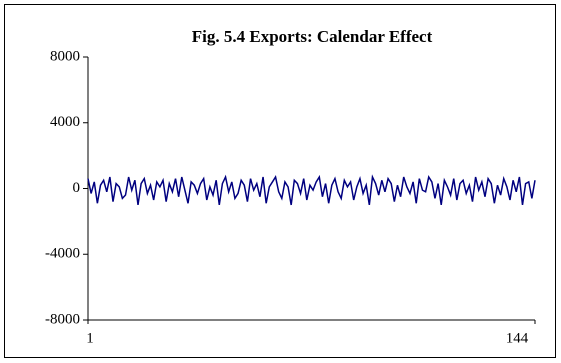 The width and height of the screenshot is (561, 363). What do you see at coordinates (311, 190) in the screenshot?
I see `data-line` at bounding box center [311, 190].